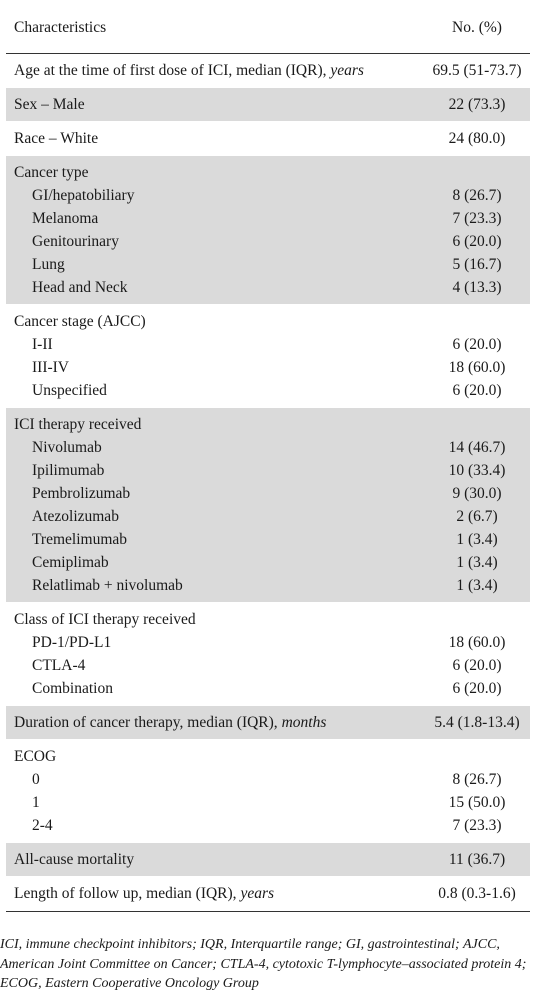  What do you see at coordinates (268, 617) in the screenshot?
I see `table-row: Class of ICI therapy received` at bounding box center [268, 617].